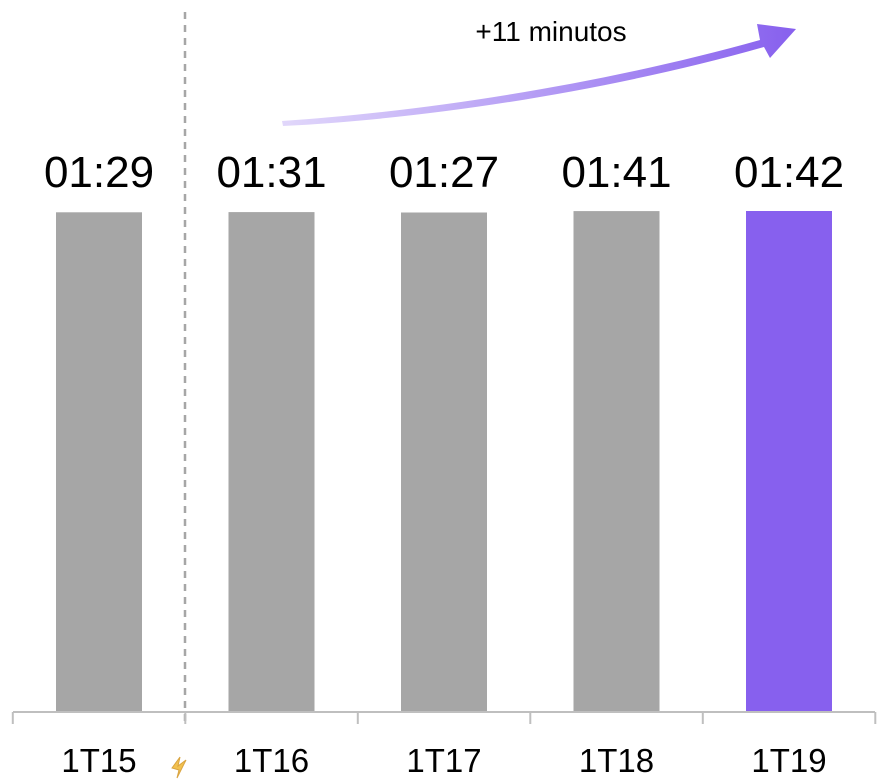 The height and width of the screenshot is (784, 887). I want to click on value-label-1T15: 01:29, so click(99, 172).